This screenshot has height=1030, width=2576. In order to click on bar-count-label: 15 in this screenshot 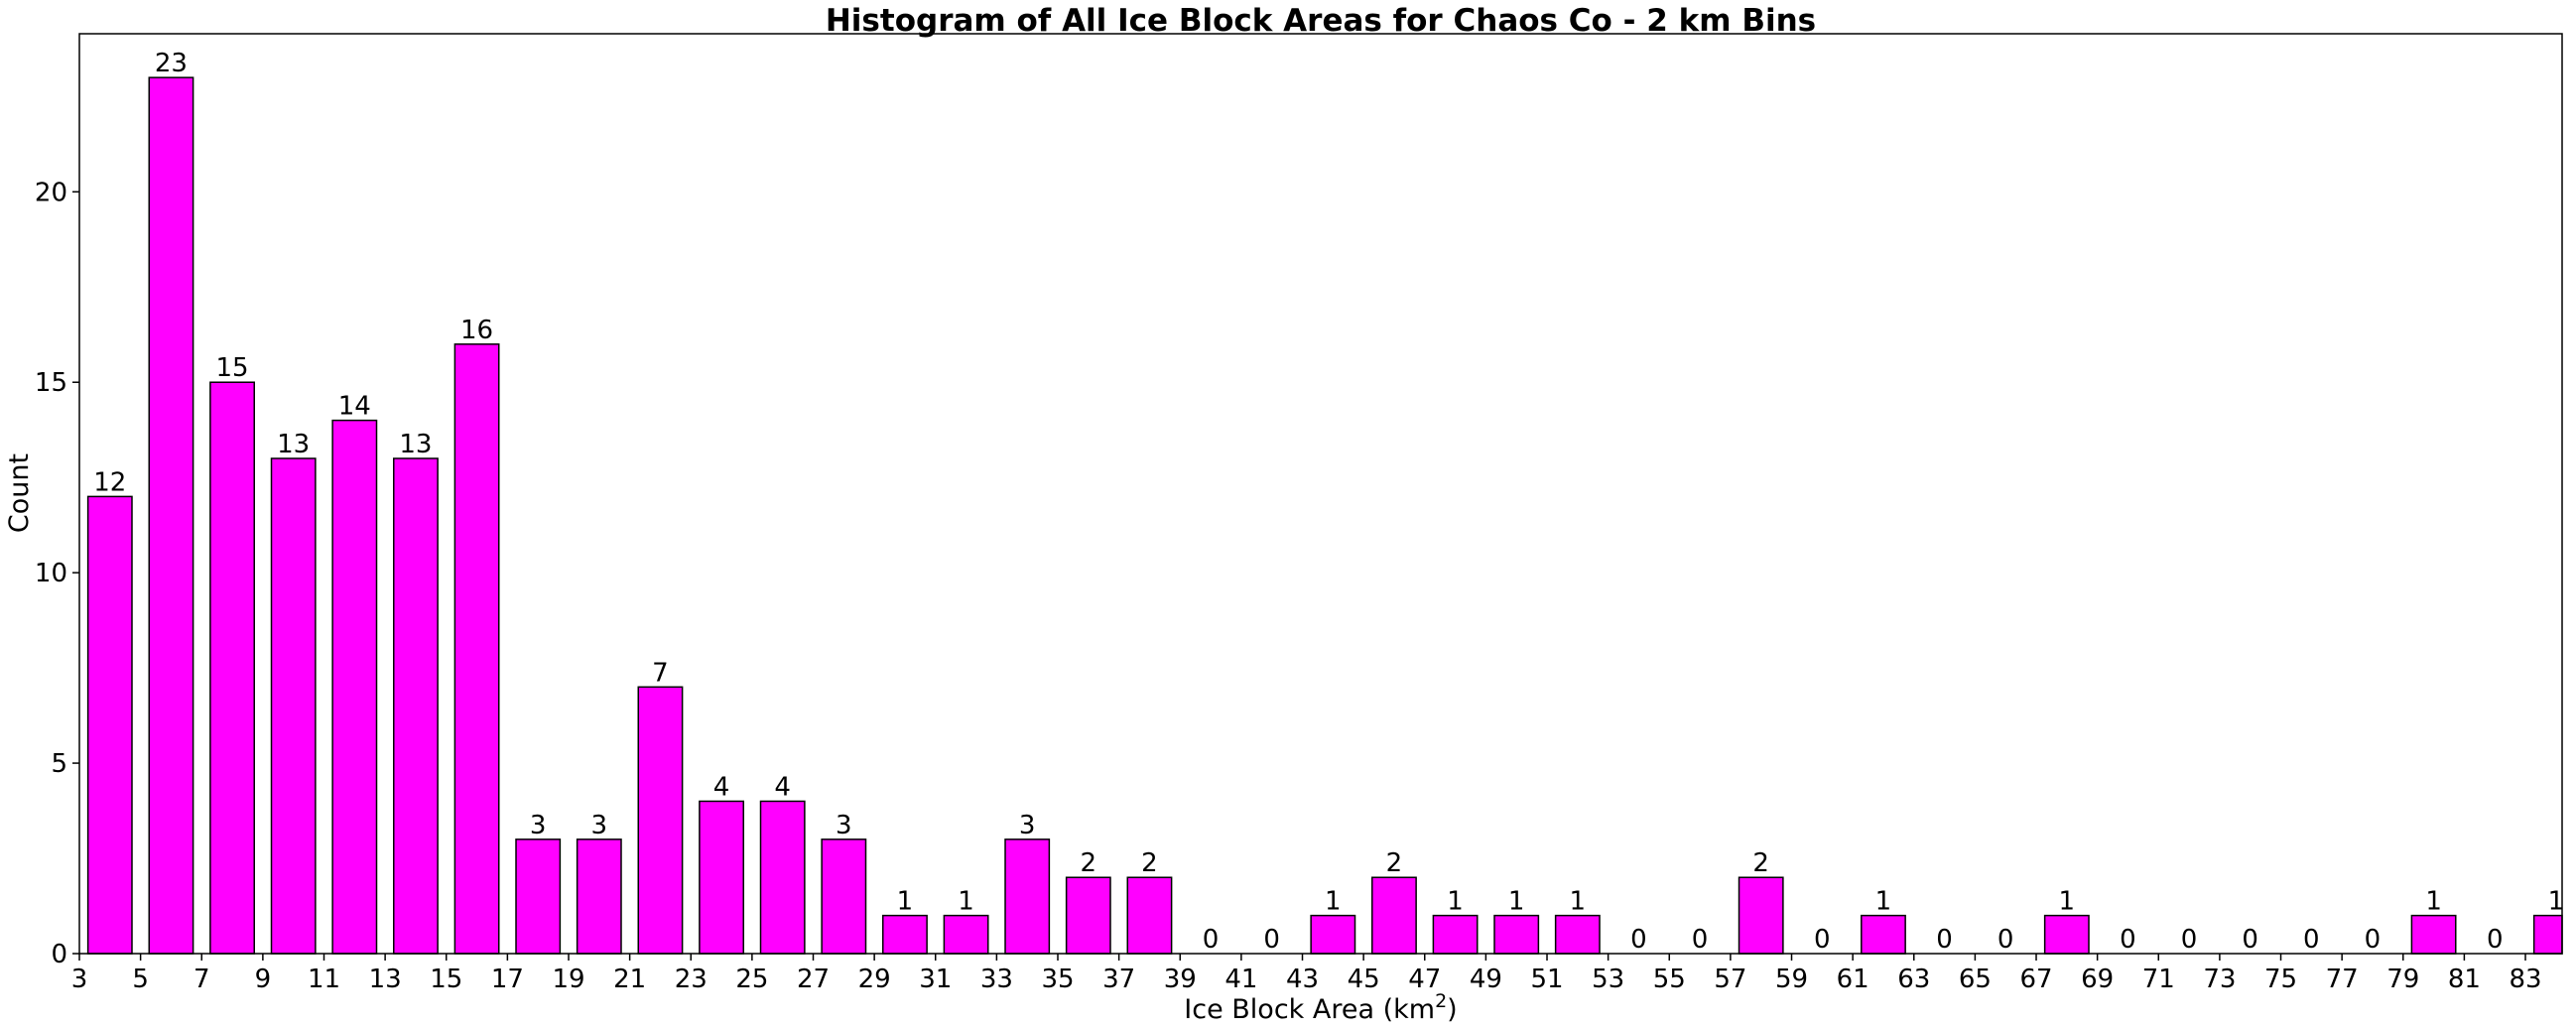, I will do `click(233, 368)`.